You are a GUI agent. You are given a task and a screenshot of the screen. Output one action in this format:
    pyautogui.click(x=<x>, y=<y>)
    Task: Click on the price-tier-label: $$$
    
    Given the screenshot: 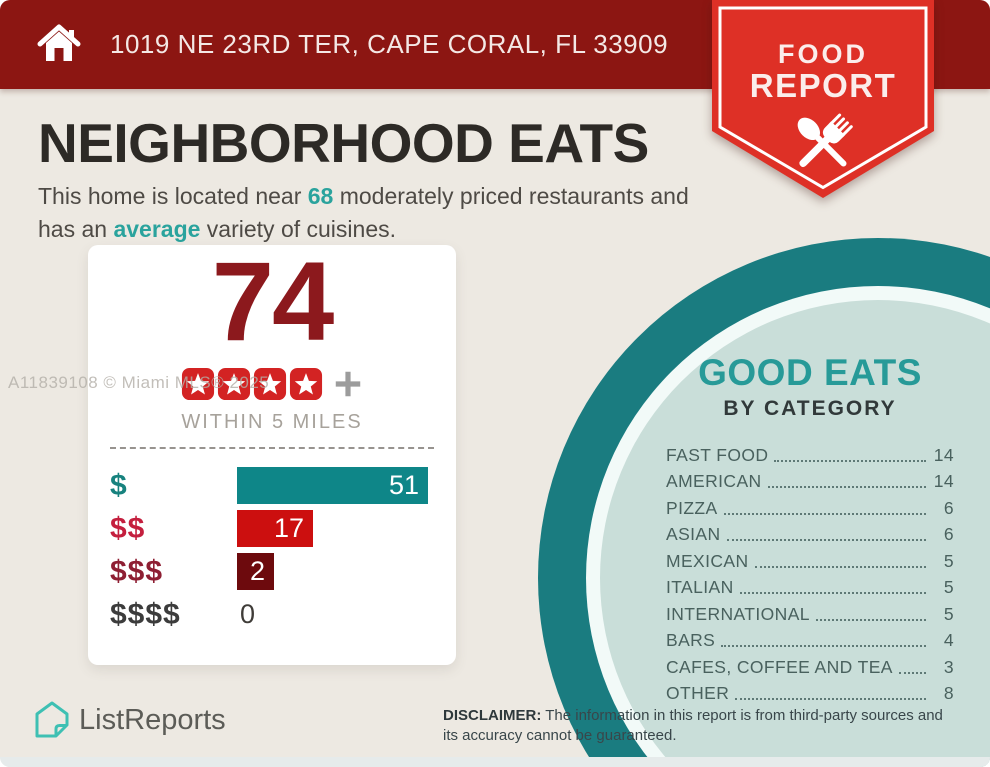 What is the action you would take?
    pyautogui.click(x=137, y=571)
    